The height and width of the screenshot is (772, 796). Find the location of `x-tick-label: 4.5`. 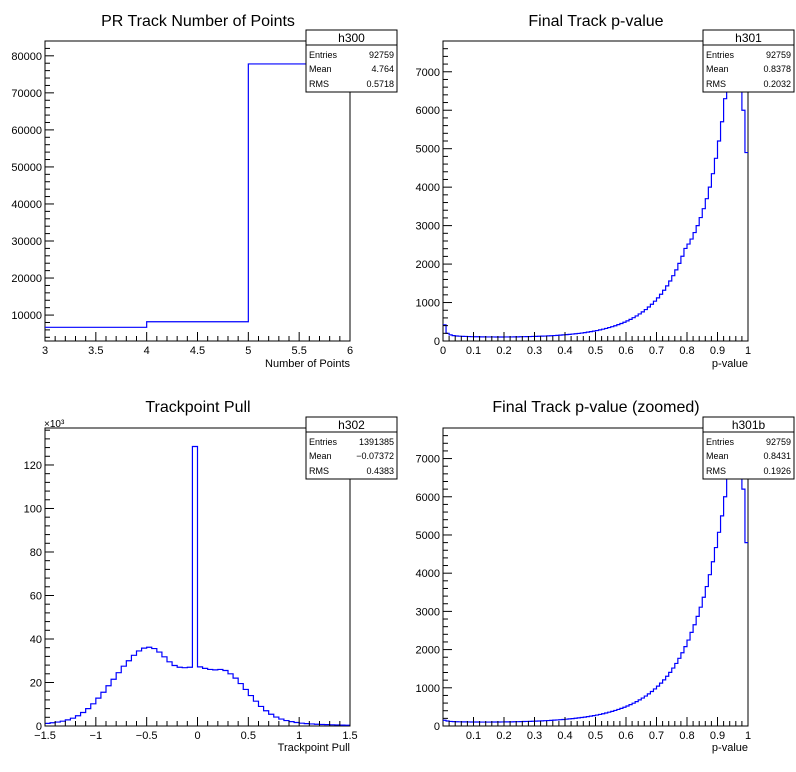

x-tick-label: 4.5 is located at coordinates (197, 351).